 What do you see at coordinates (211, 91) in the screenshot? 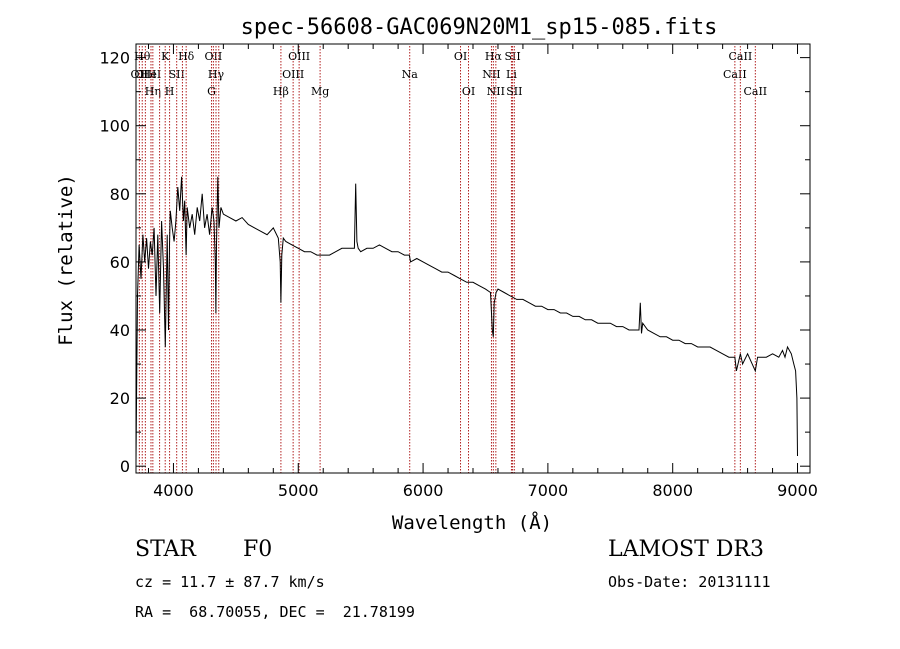
I see `line-marker-label: G` at bounding box center [211, 91].